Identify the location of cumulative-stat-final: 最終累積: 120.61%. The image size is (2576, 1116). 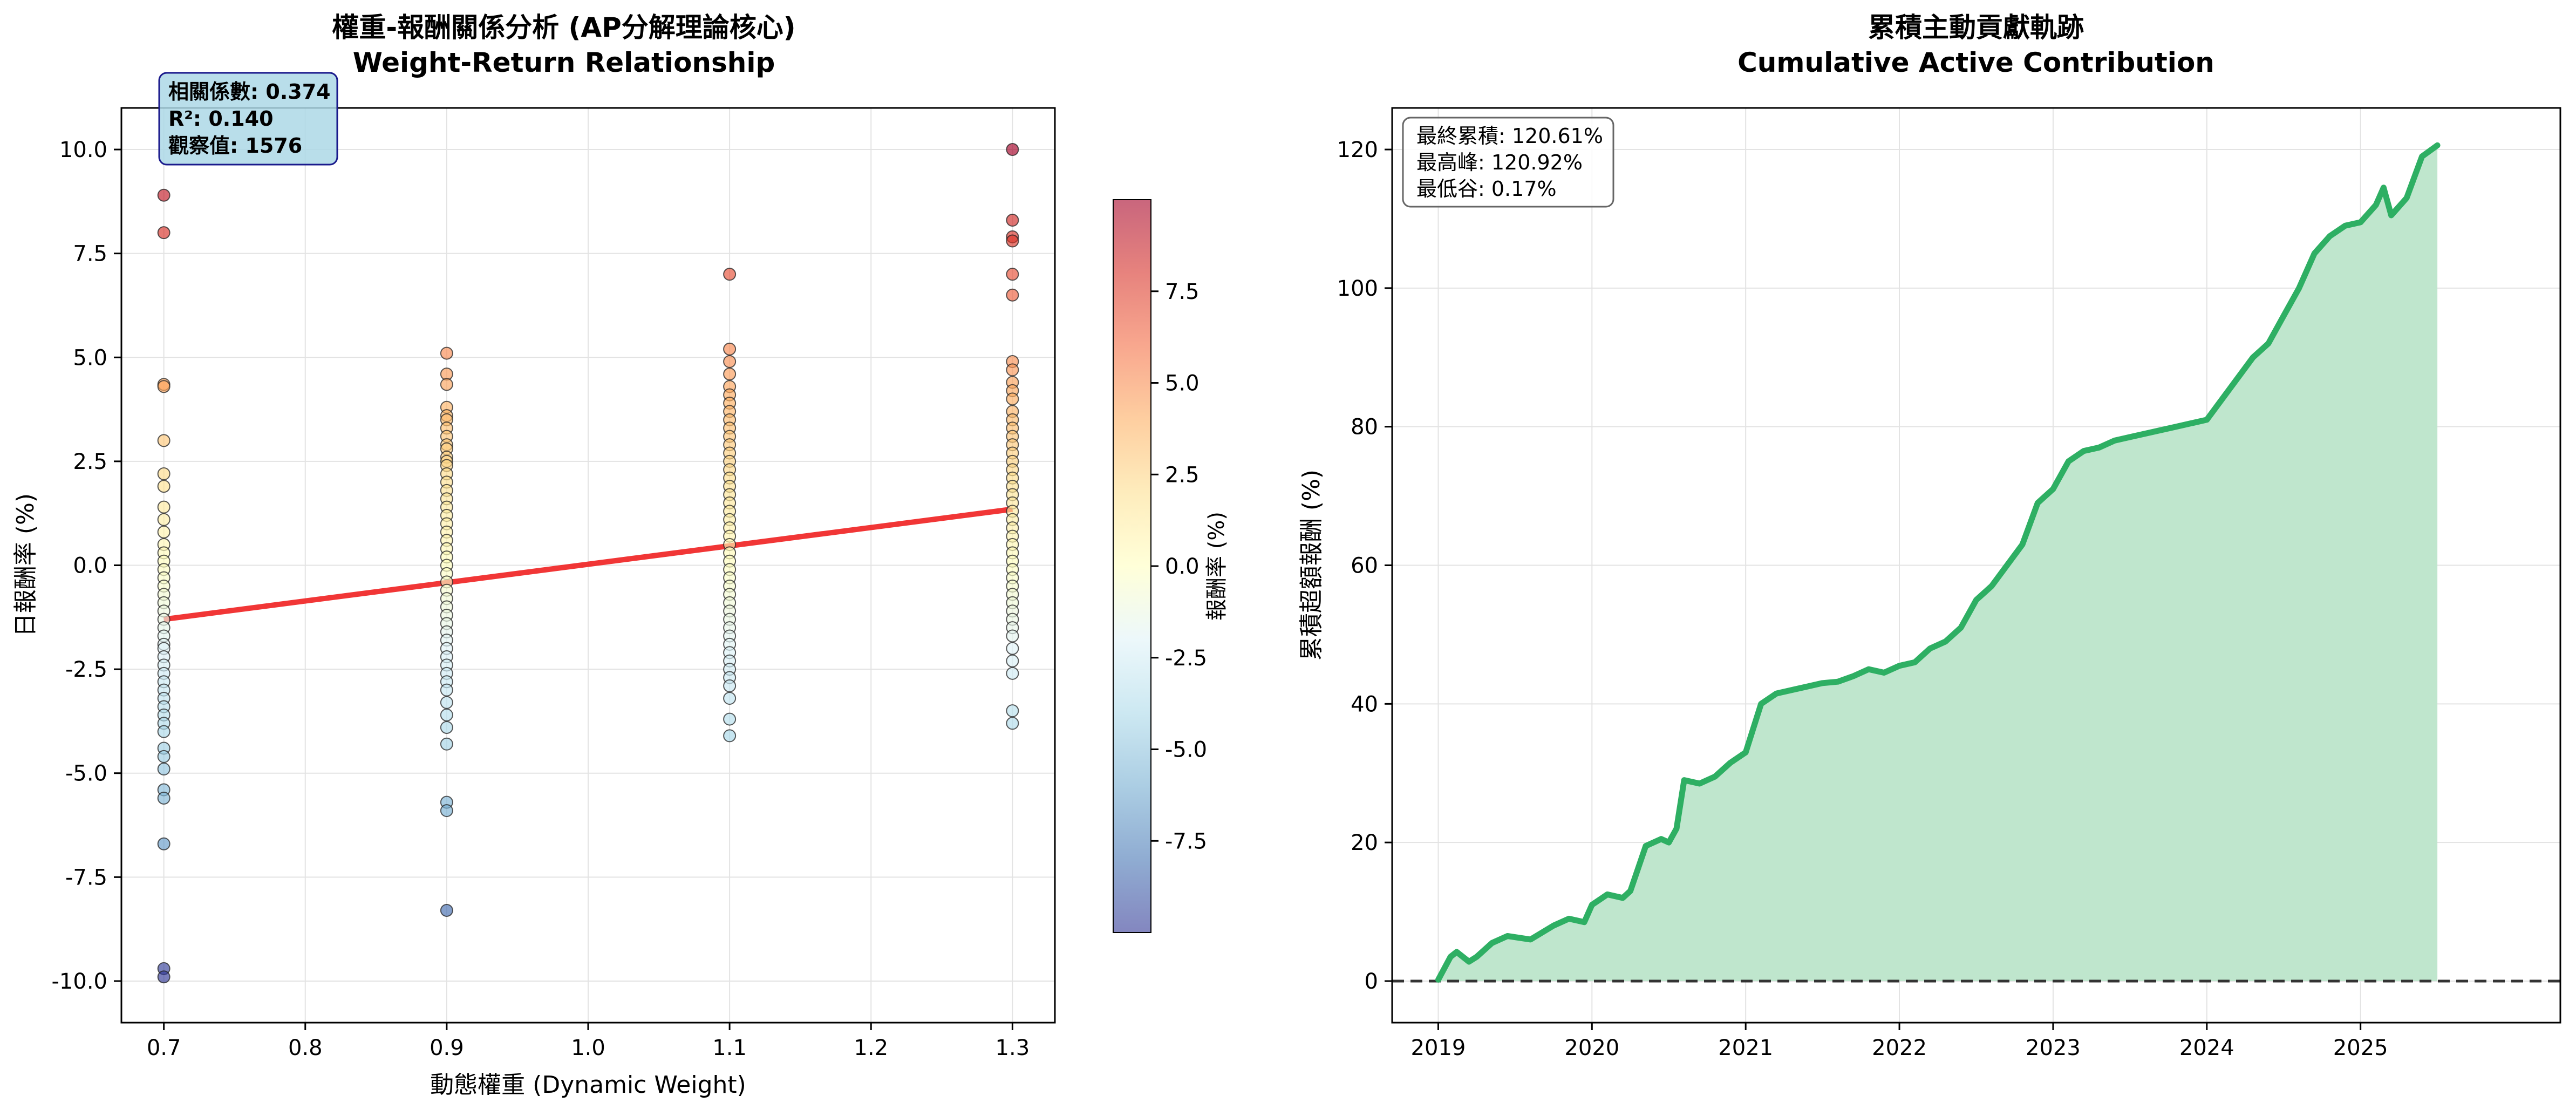
(1509, 136).